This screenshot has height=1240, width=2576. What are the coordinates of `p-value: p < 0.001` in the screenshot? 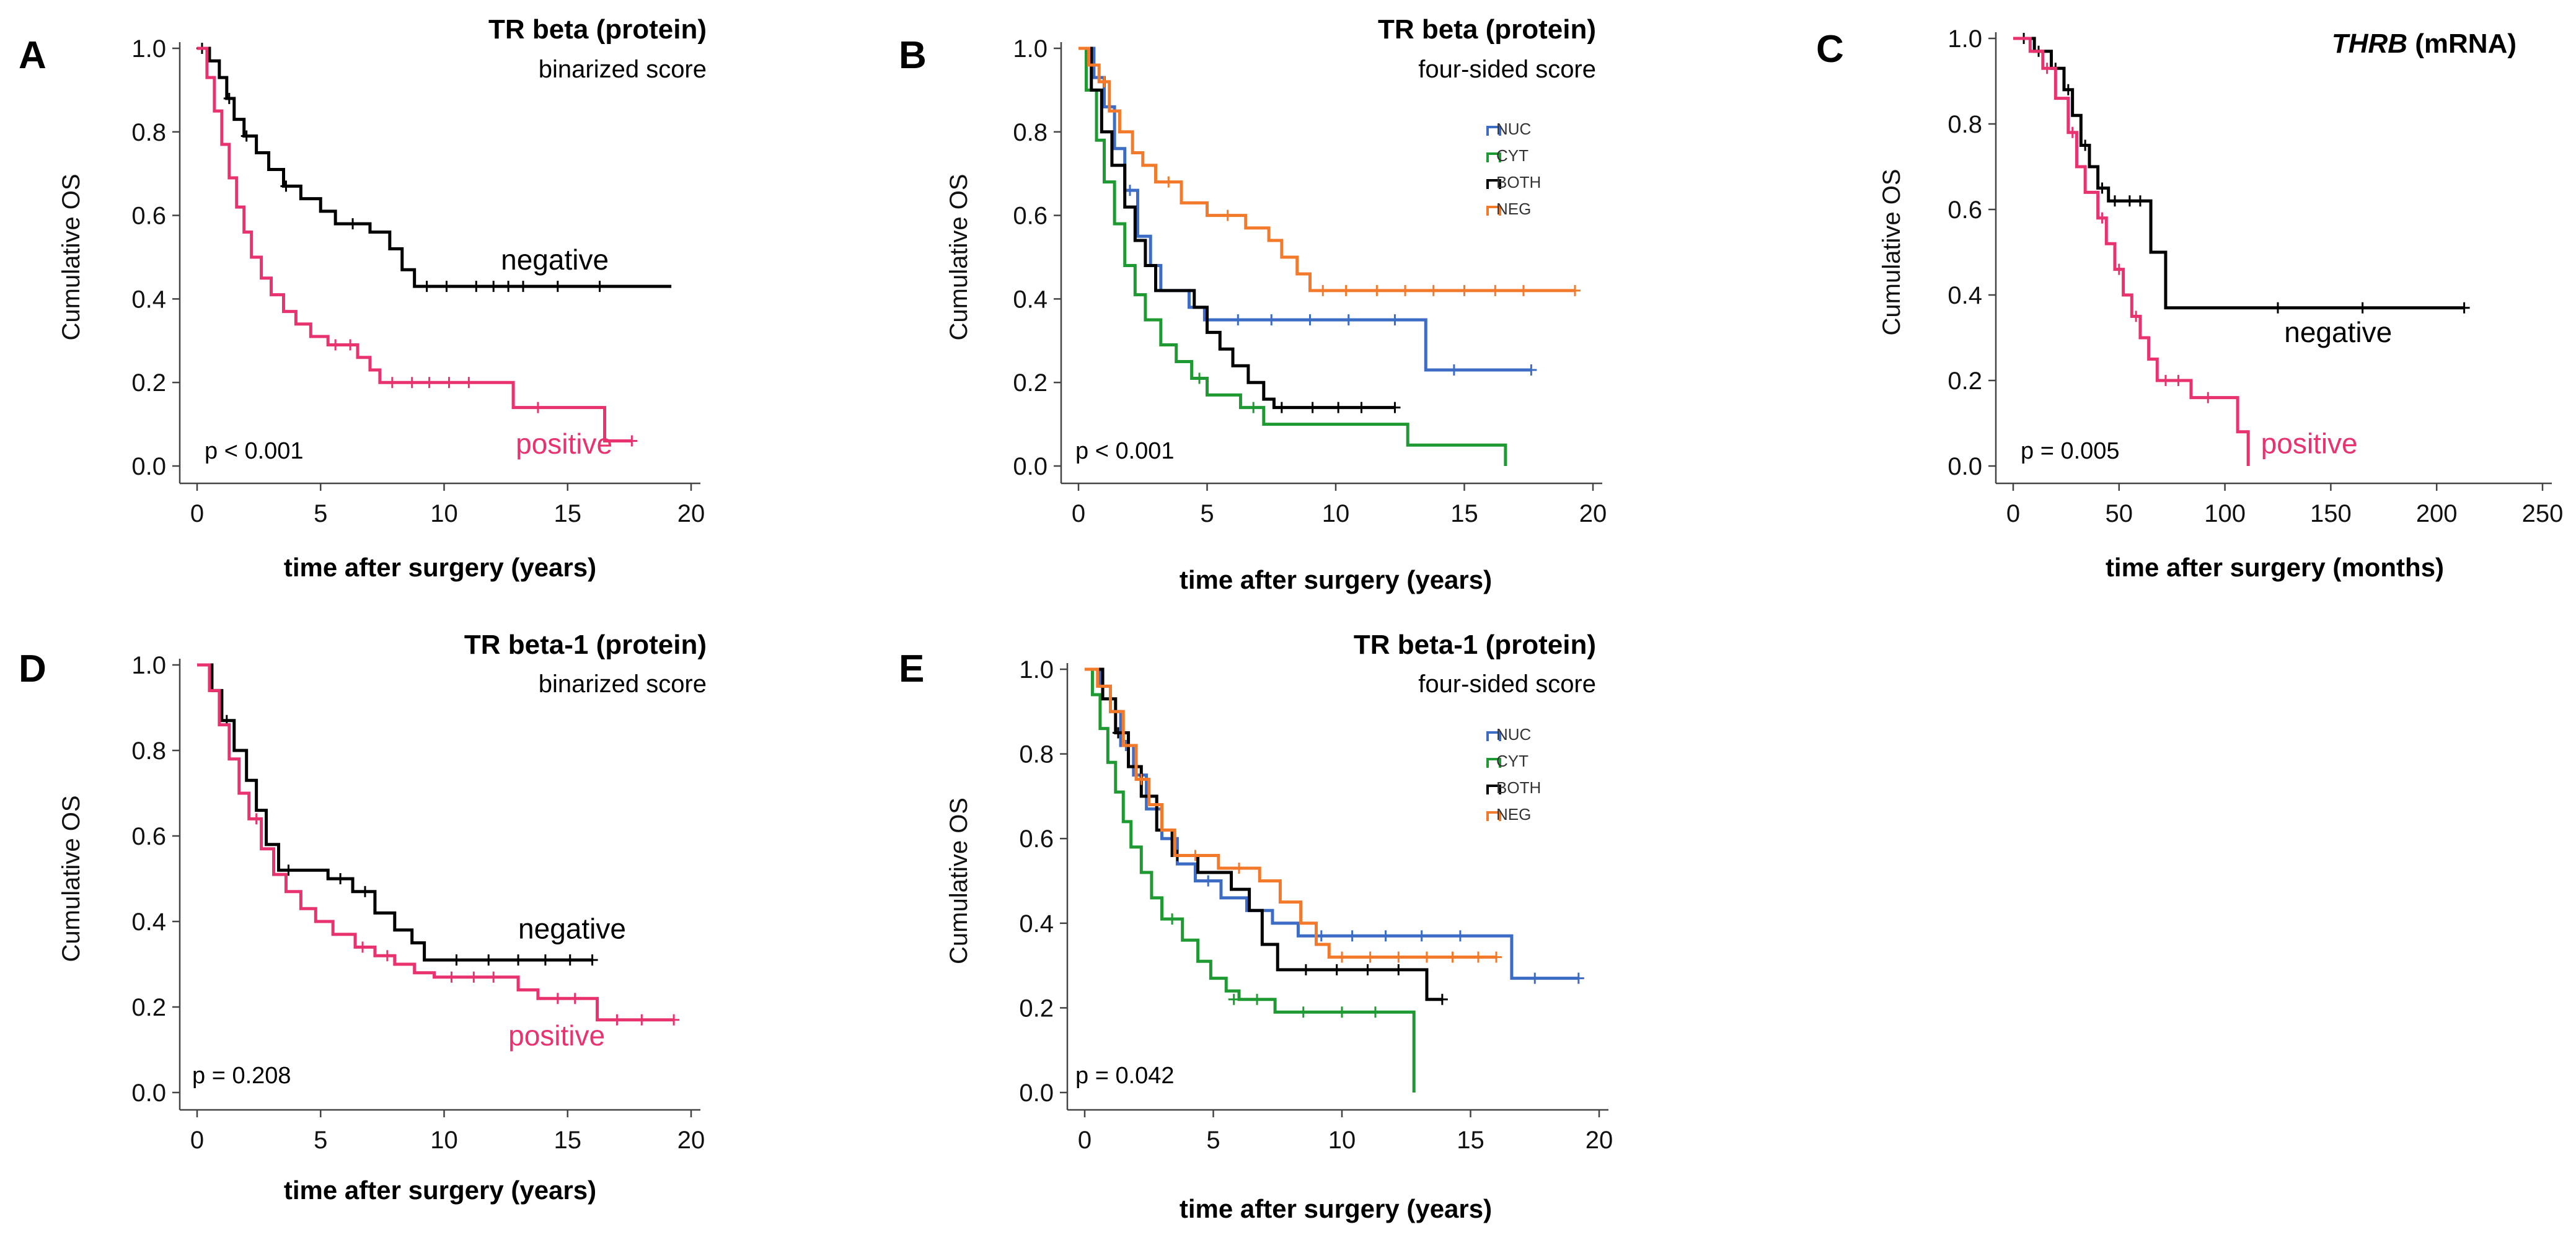 It's located at (254, 451).